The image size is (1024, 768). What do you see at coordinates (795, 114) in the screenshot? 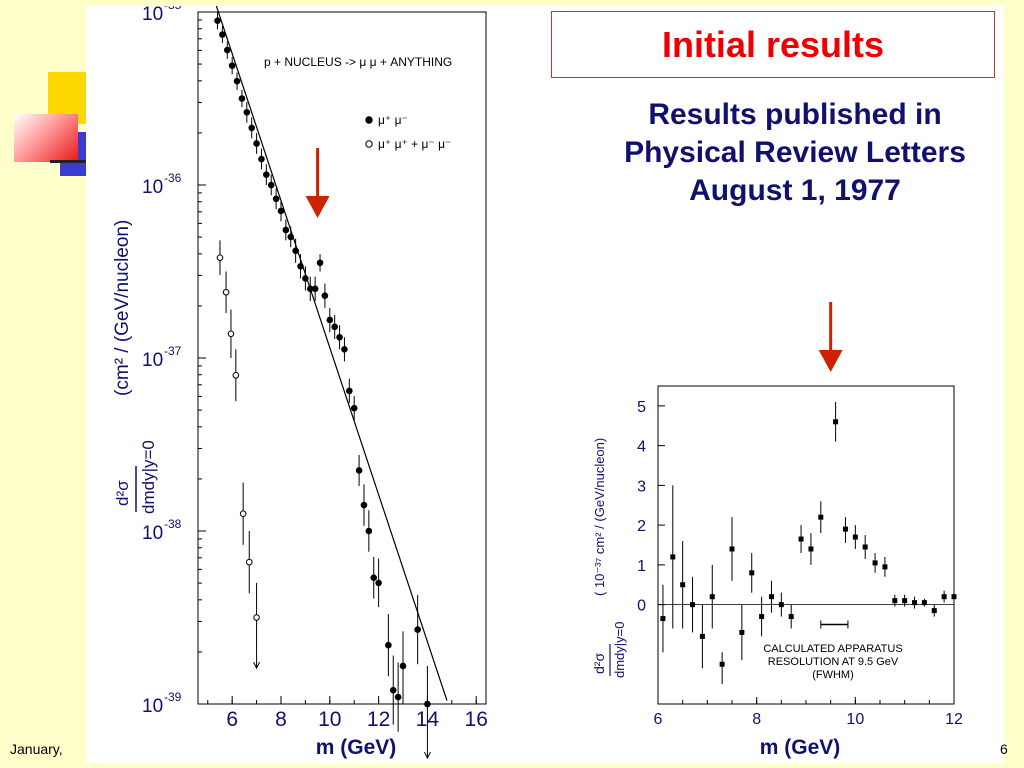
I see `subtitle-line-1: Results published in` at bounding box center [795, 114].